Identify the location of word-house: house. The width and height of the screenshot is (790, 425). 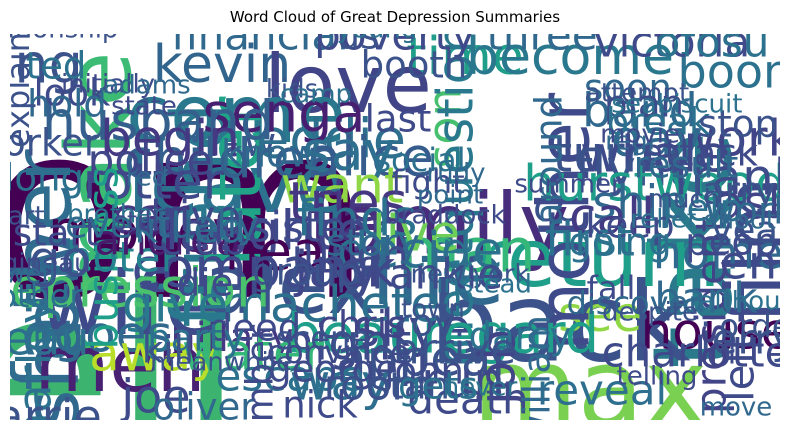
(710, 332).